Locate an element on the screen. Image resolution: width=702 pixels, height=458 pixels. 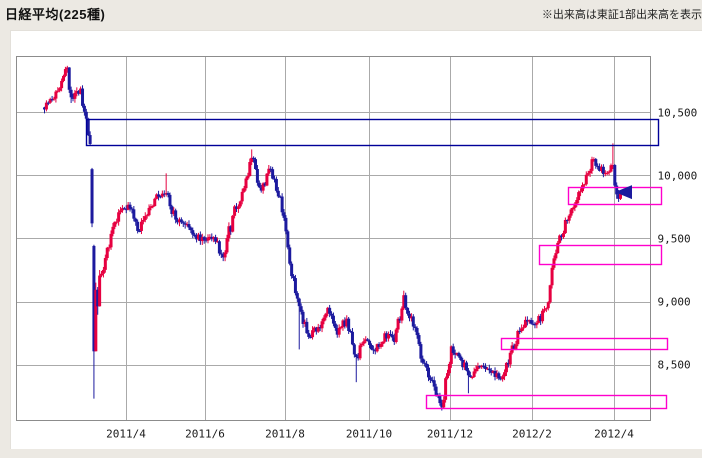
y-axis-labels: 10,500 10,000 9,500 9,000 8,500 is located at coordinates (678, 238).